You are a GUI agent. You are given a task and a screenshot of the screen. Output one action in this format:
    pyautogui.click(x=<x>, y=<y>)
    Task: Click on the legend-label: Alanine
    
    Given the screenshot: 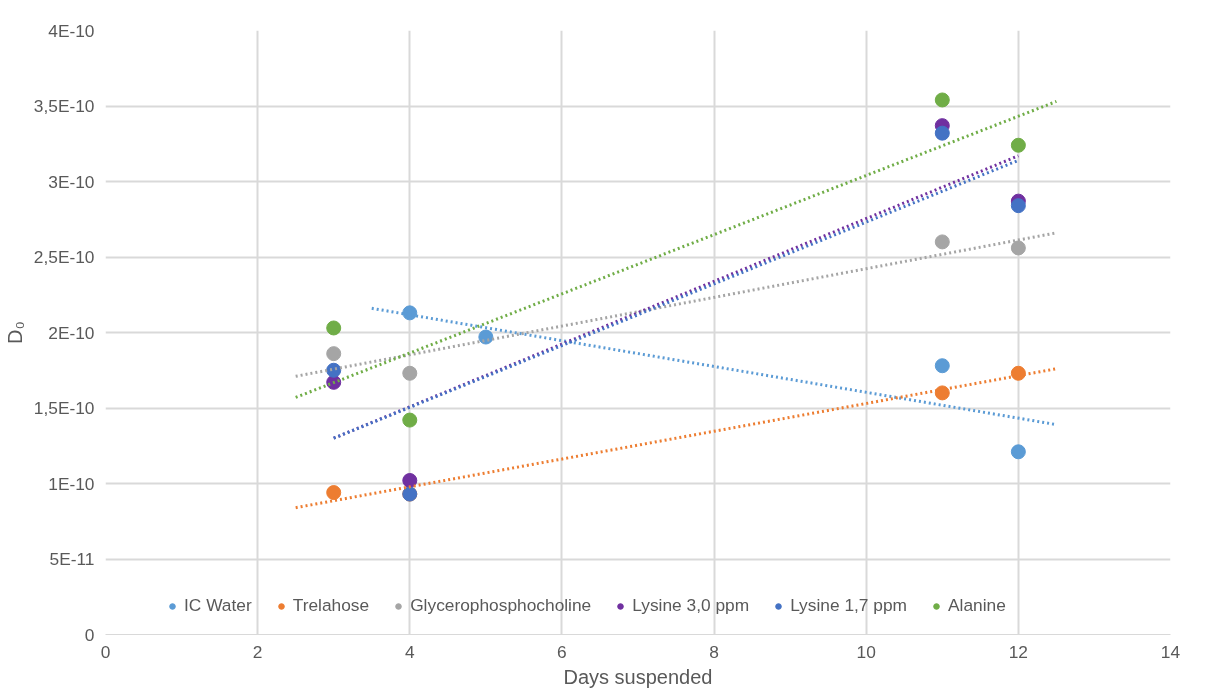 What is the action you would take?
    pyautogui.click(x=977, y=605)
    